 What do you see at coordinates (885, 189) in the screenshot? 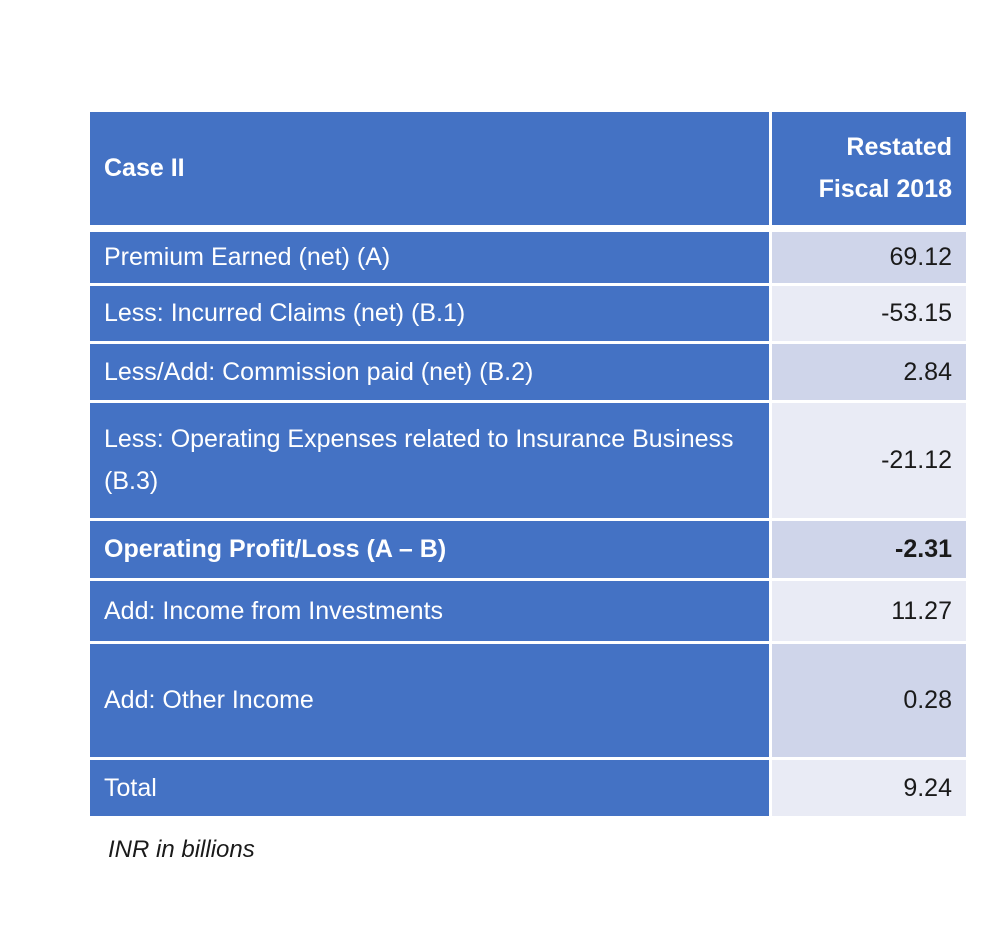
I see `header-period-line2: Fiscal 2018` at bounding box center [885, 189].